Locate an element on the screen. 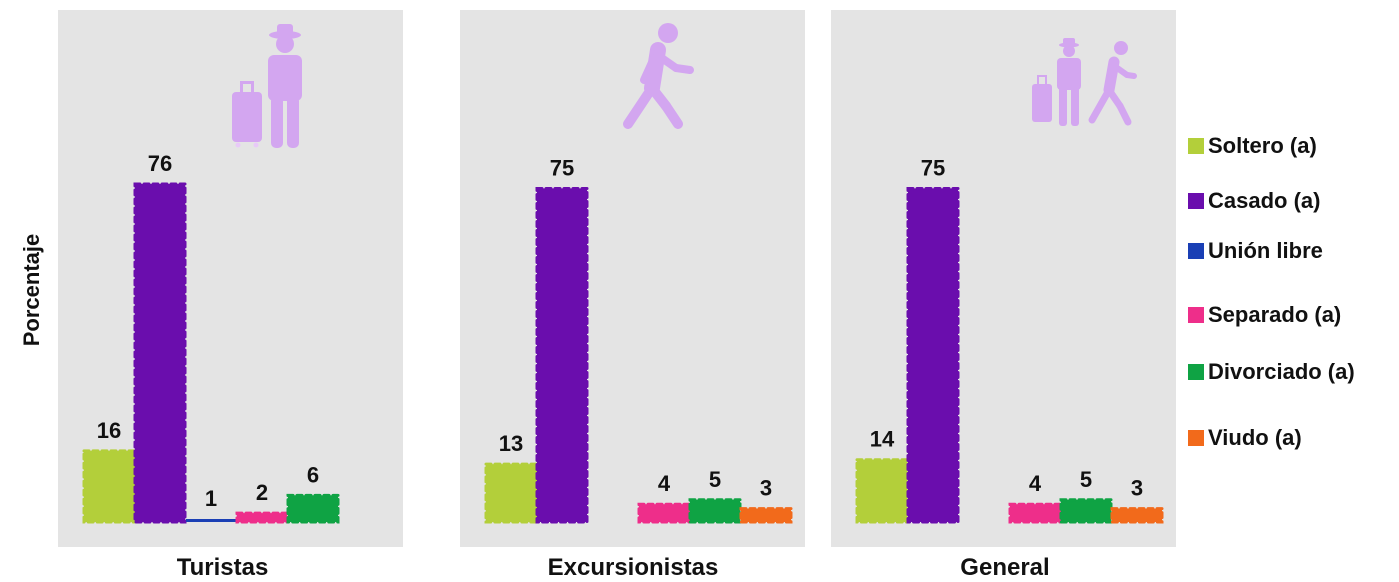 The width and height of the screenshot is (1399, 582). legend-swatch-separado is located at coordinates (1196, 315).